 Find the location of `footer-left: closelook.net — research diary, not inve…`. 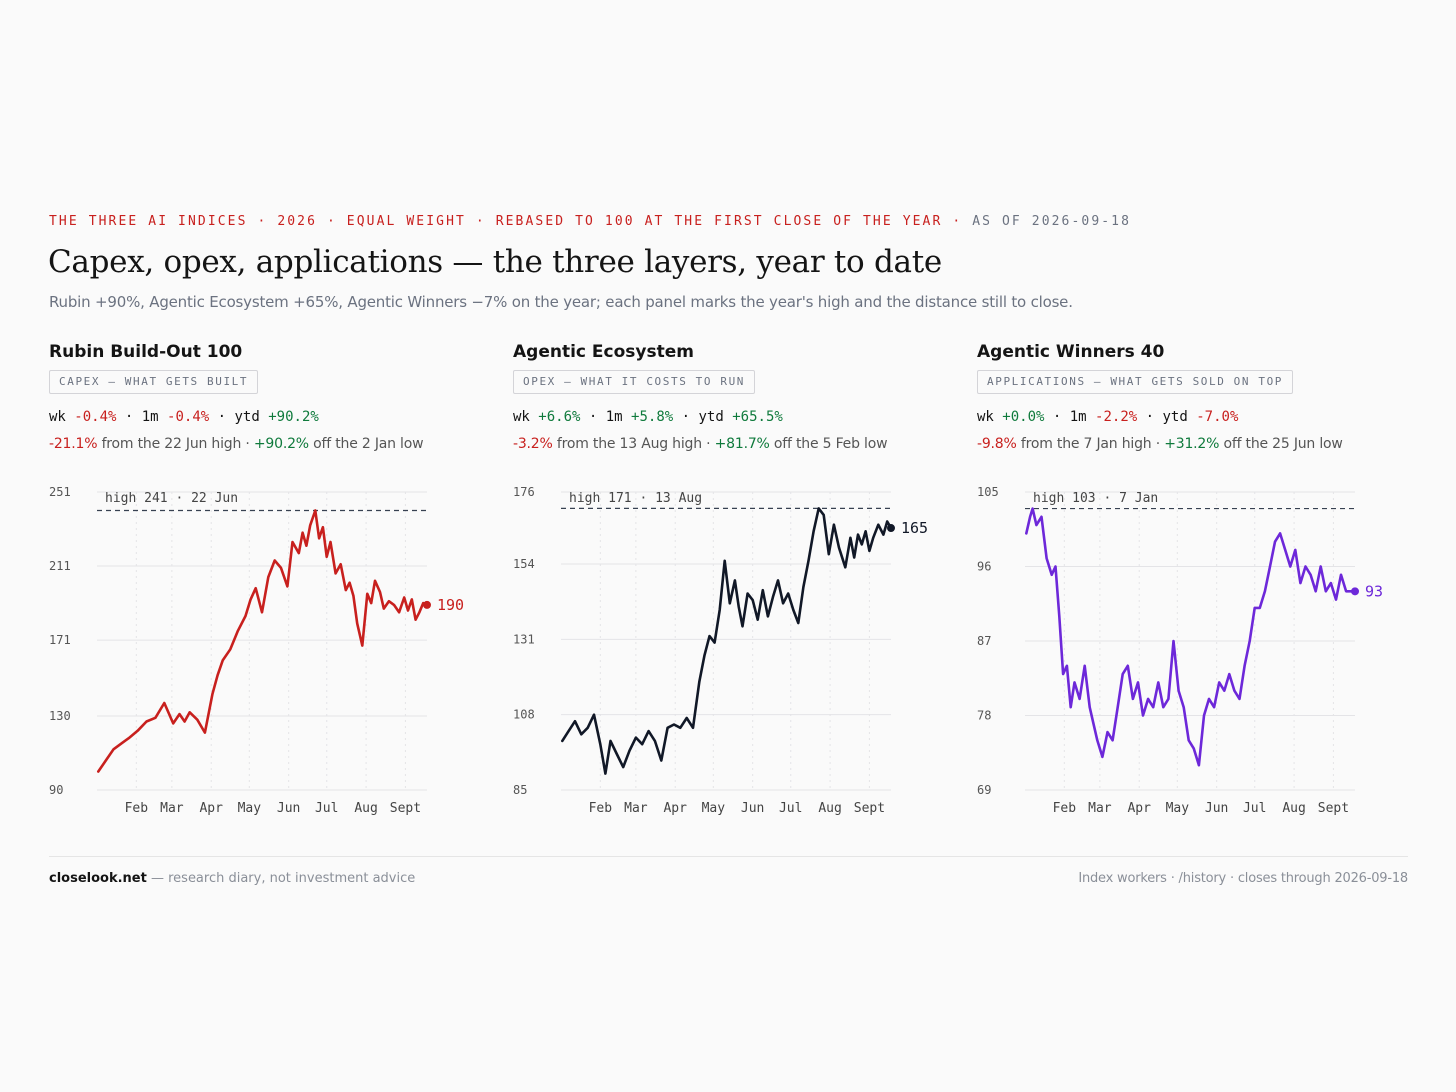

footer-left: closelook.net — research diary, not inve… is located at coordinates (232, 878).